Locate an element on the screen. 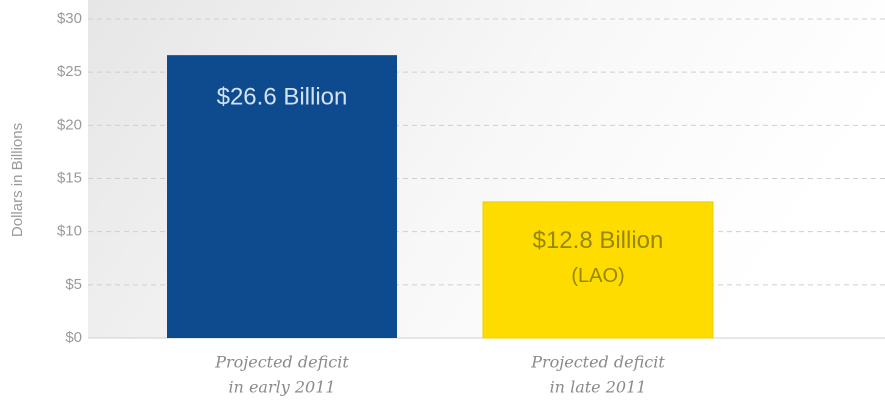 The height and width of the screenshot is (400, 885). annotation: (LAO) is located at coordinates (597, 276).